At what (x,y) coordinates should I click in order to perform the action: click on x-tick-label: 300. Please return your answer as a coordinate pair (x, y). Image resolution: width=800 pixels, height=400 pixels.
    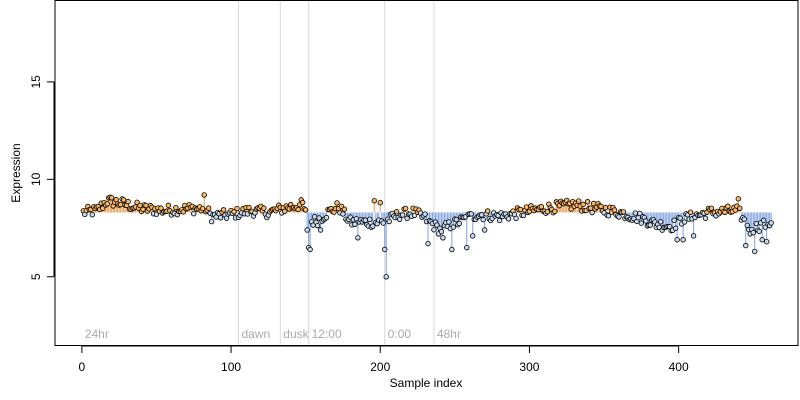
    Looking at the image, I should click on (529, 367).